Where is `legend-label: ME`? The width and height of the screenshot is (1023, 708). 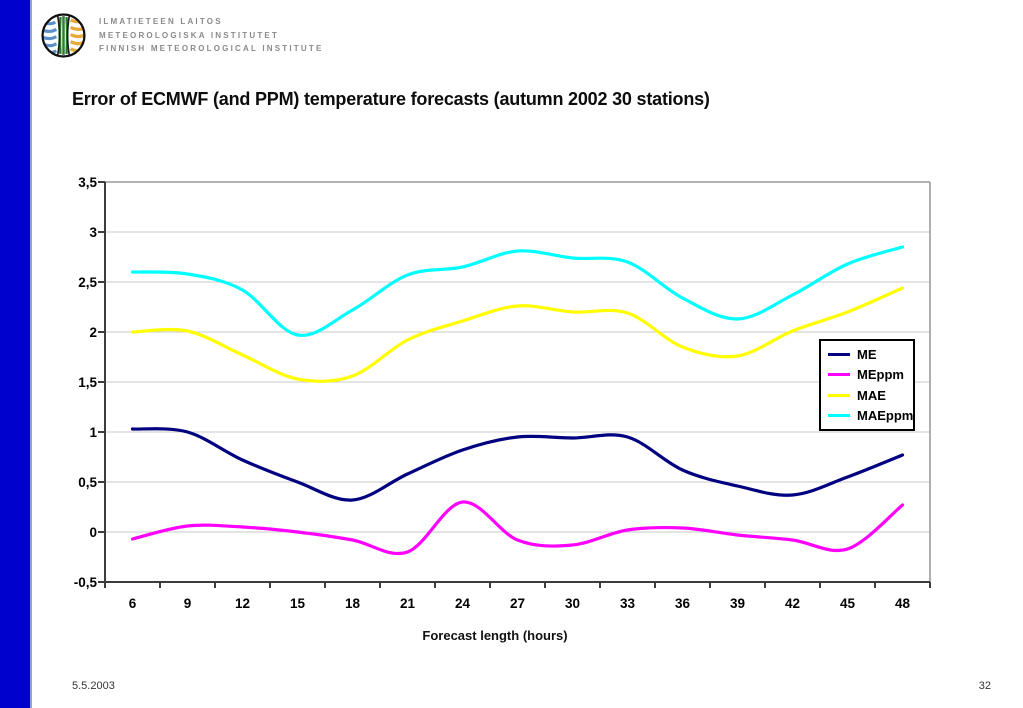 legend-label: ME is located at coordinates (867, 354).